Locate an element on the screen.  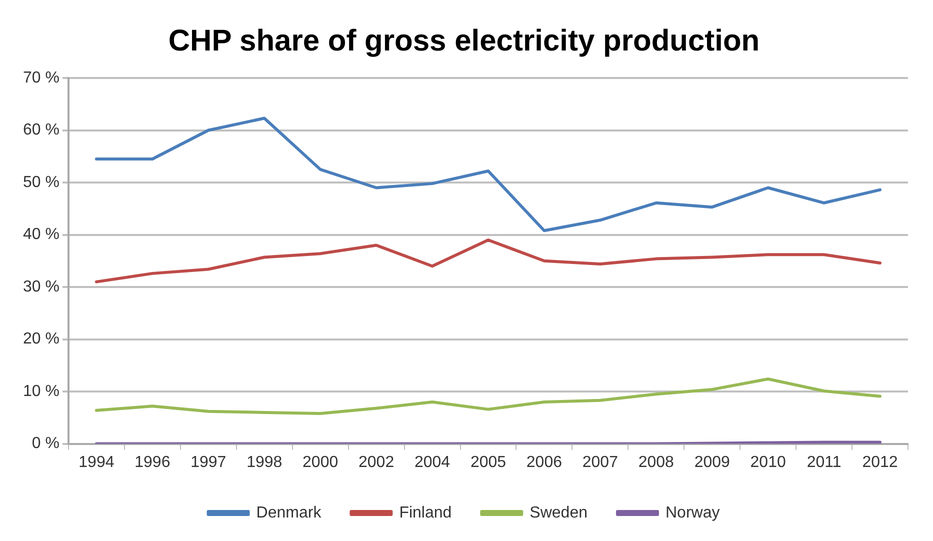
legend-label: Finland is located at coordinates (425, 513).